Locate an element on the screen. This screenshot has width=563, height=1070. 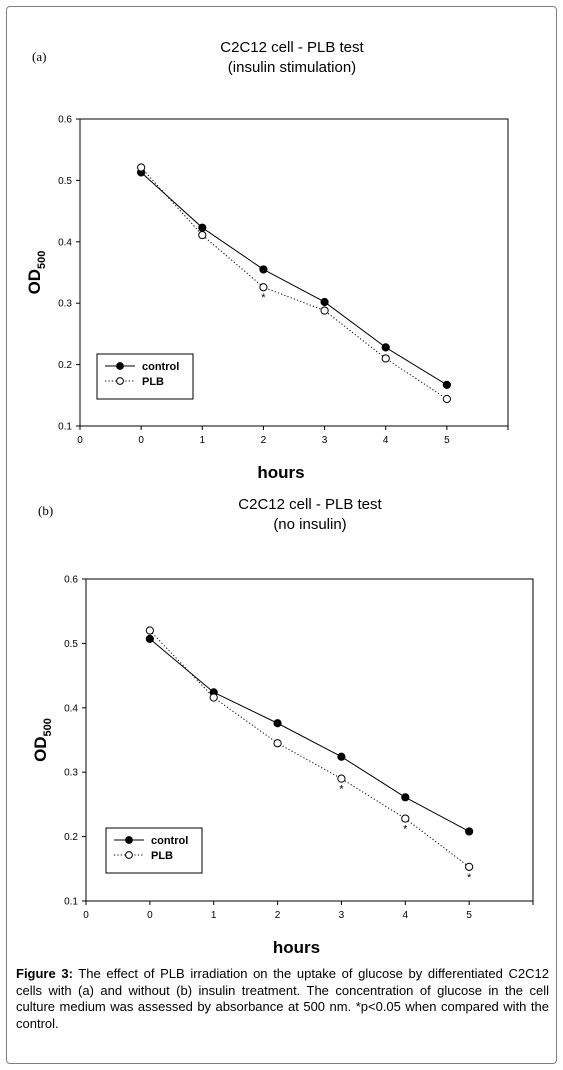
panel-b-title: C2C12 cell - PLB test is located at coordinates (310, 504).